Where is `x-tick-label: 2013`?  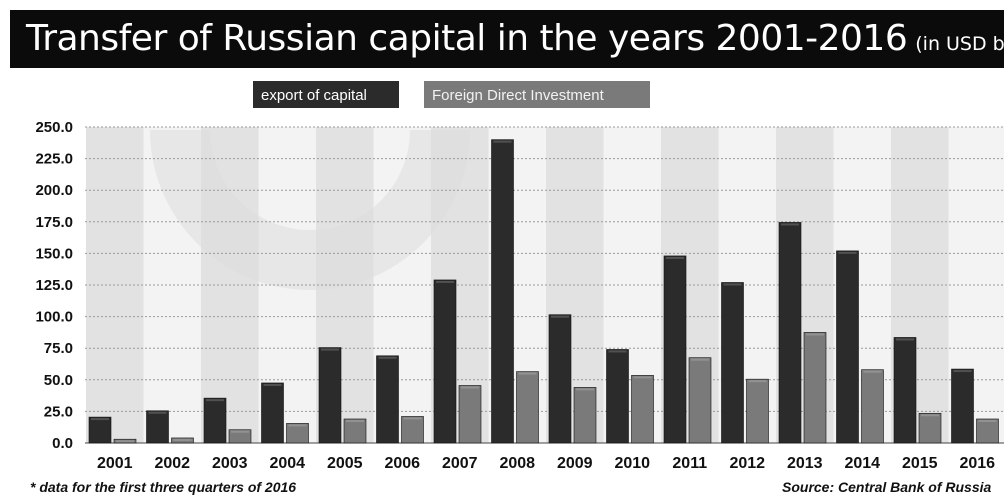 x-tick-label: 2013 is located at coordinates (805, 463).